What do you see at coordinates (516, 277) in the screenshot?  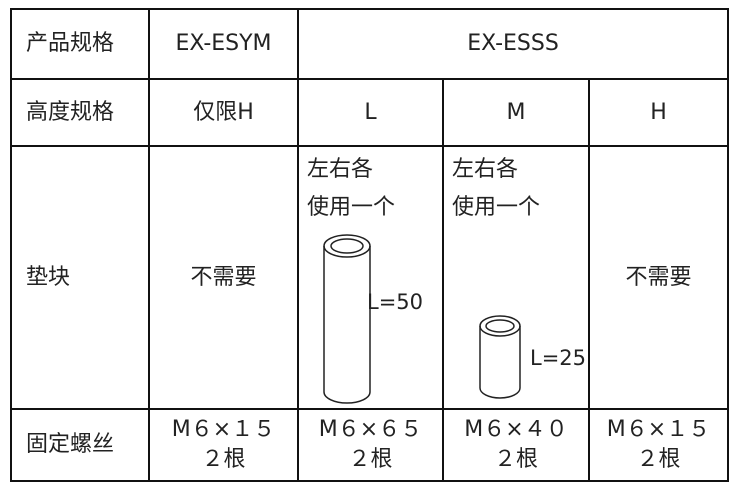 I see `cell: 左右各 使用一个 L=25` at bounding box center [516, 277].